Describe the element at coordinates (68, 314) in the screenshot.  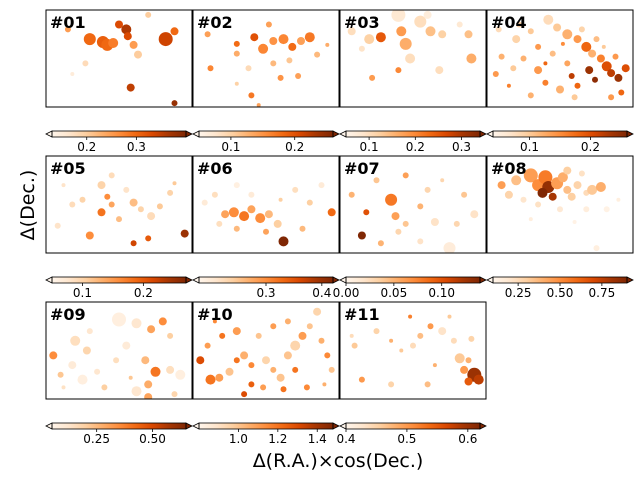
I see `panel-title: #09` at that location.